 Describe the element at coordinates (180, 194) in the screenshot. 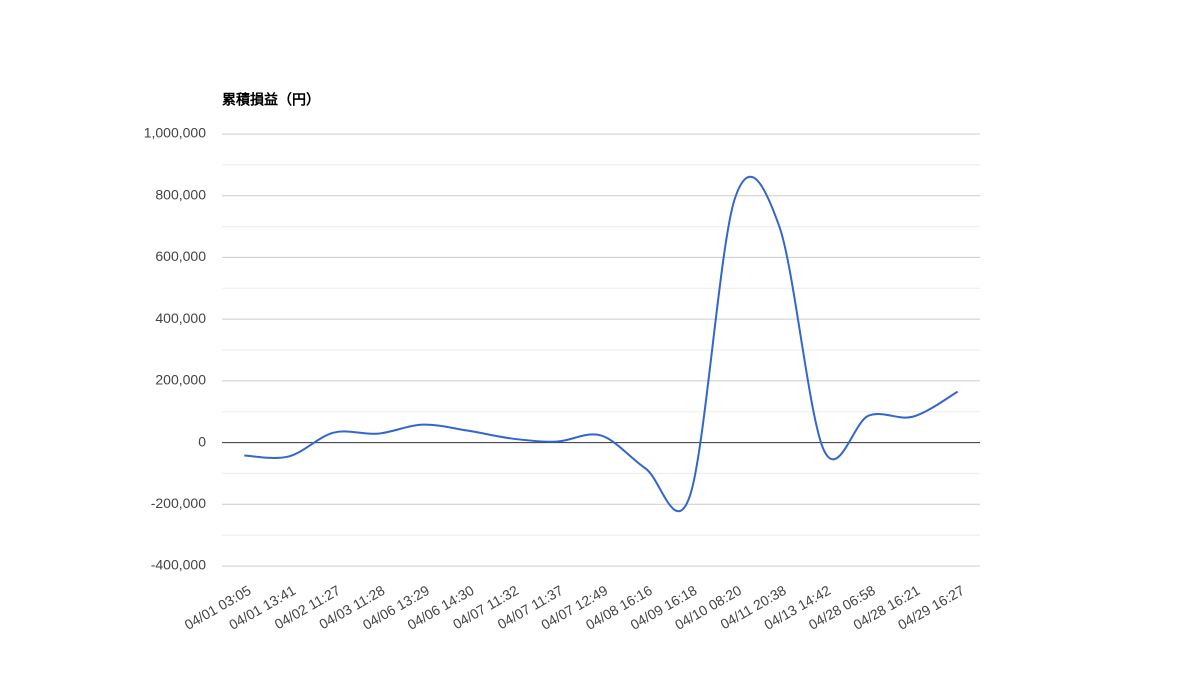

I see `y-tick-label: 800,000` at that location.